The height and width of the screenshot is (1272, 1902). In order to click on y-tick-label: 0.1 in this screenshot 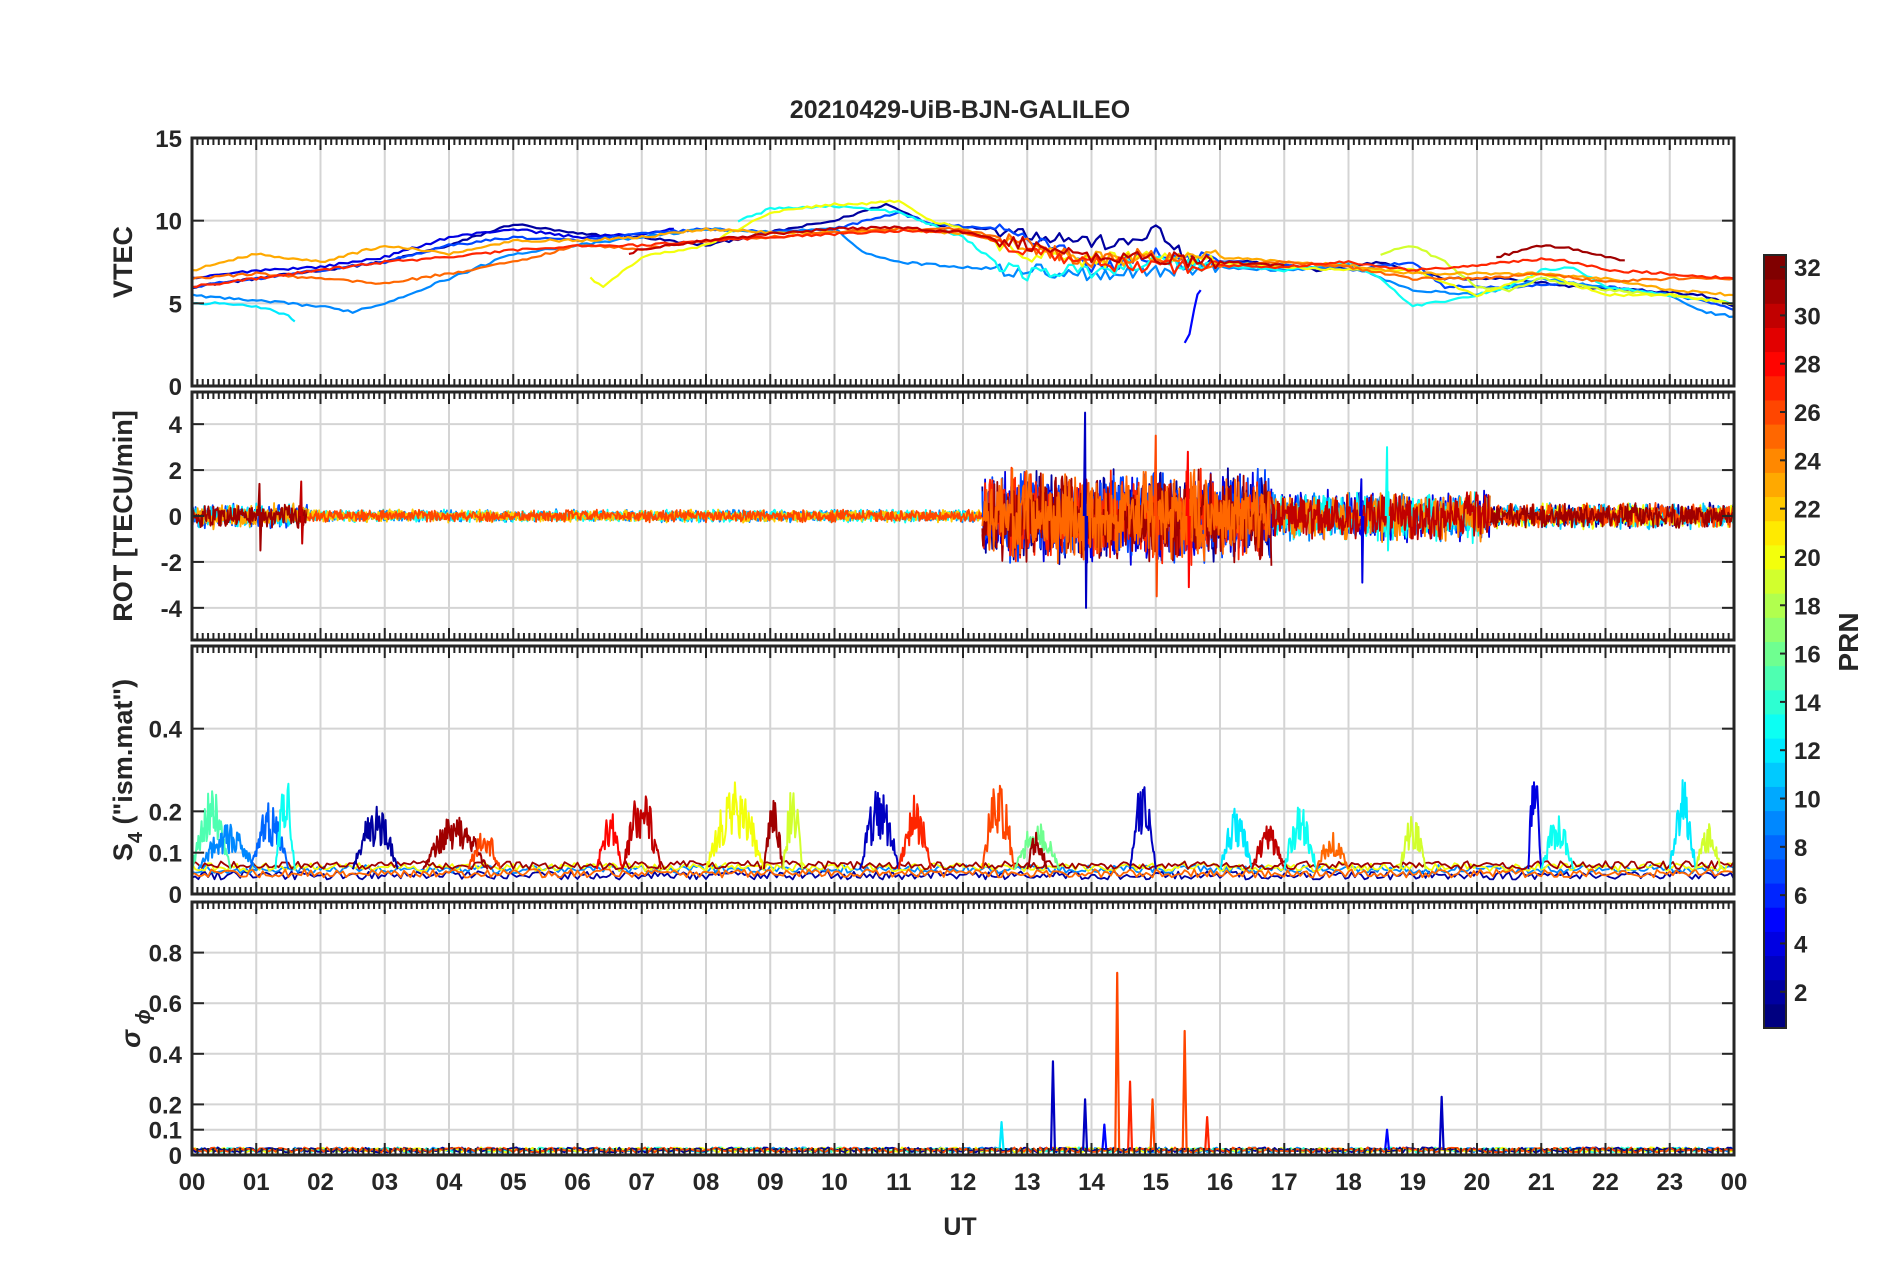, I will do `click(165, 1131)`.